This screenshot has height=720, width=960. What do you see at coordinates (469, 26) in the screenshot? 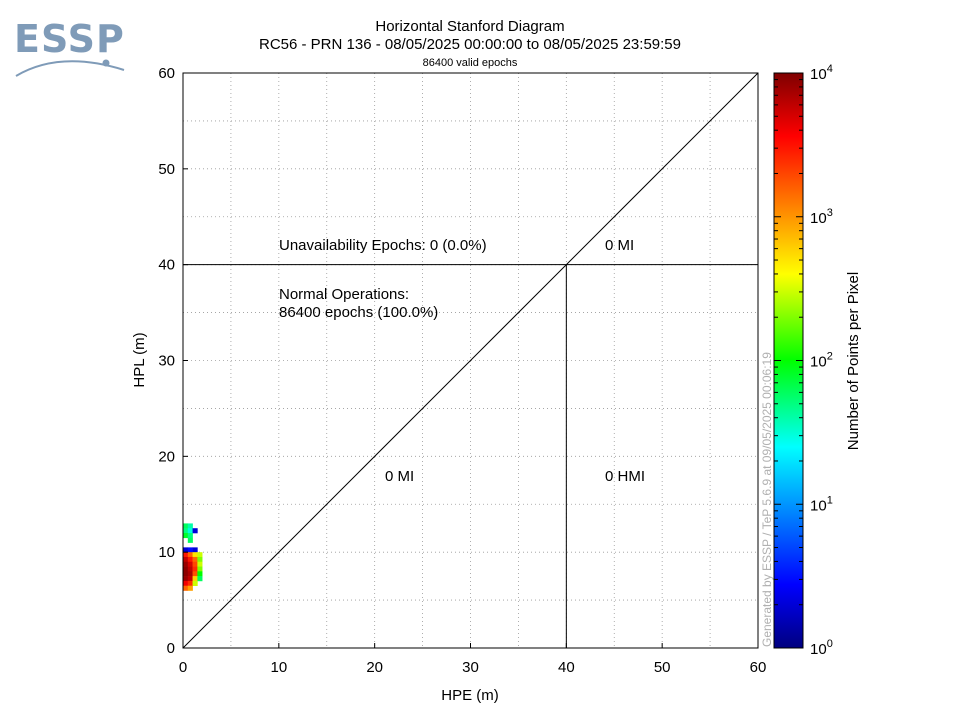
I see `chart-title: Horizontal Stanford Diagram` at bounding box center [469, 26].